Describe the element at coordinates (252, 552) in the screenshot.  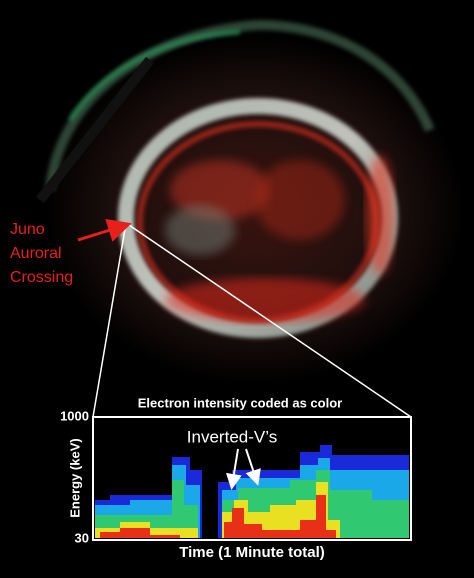
I see `x-axis-title: Time (1 Minute total)` at that location.